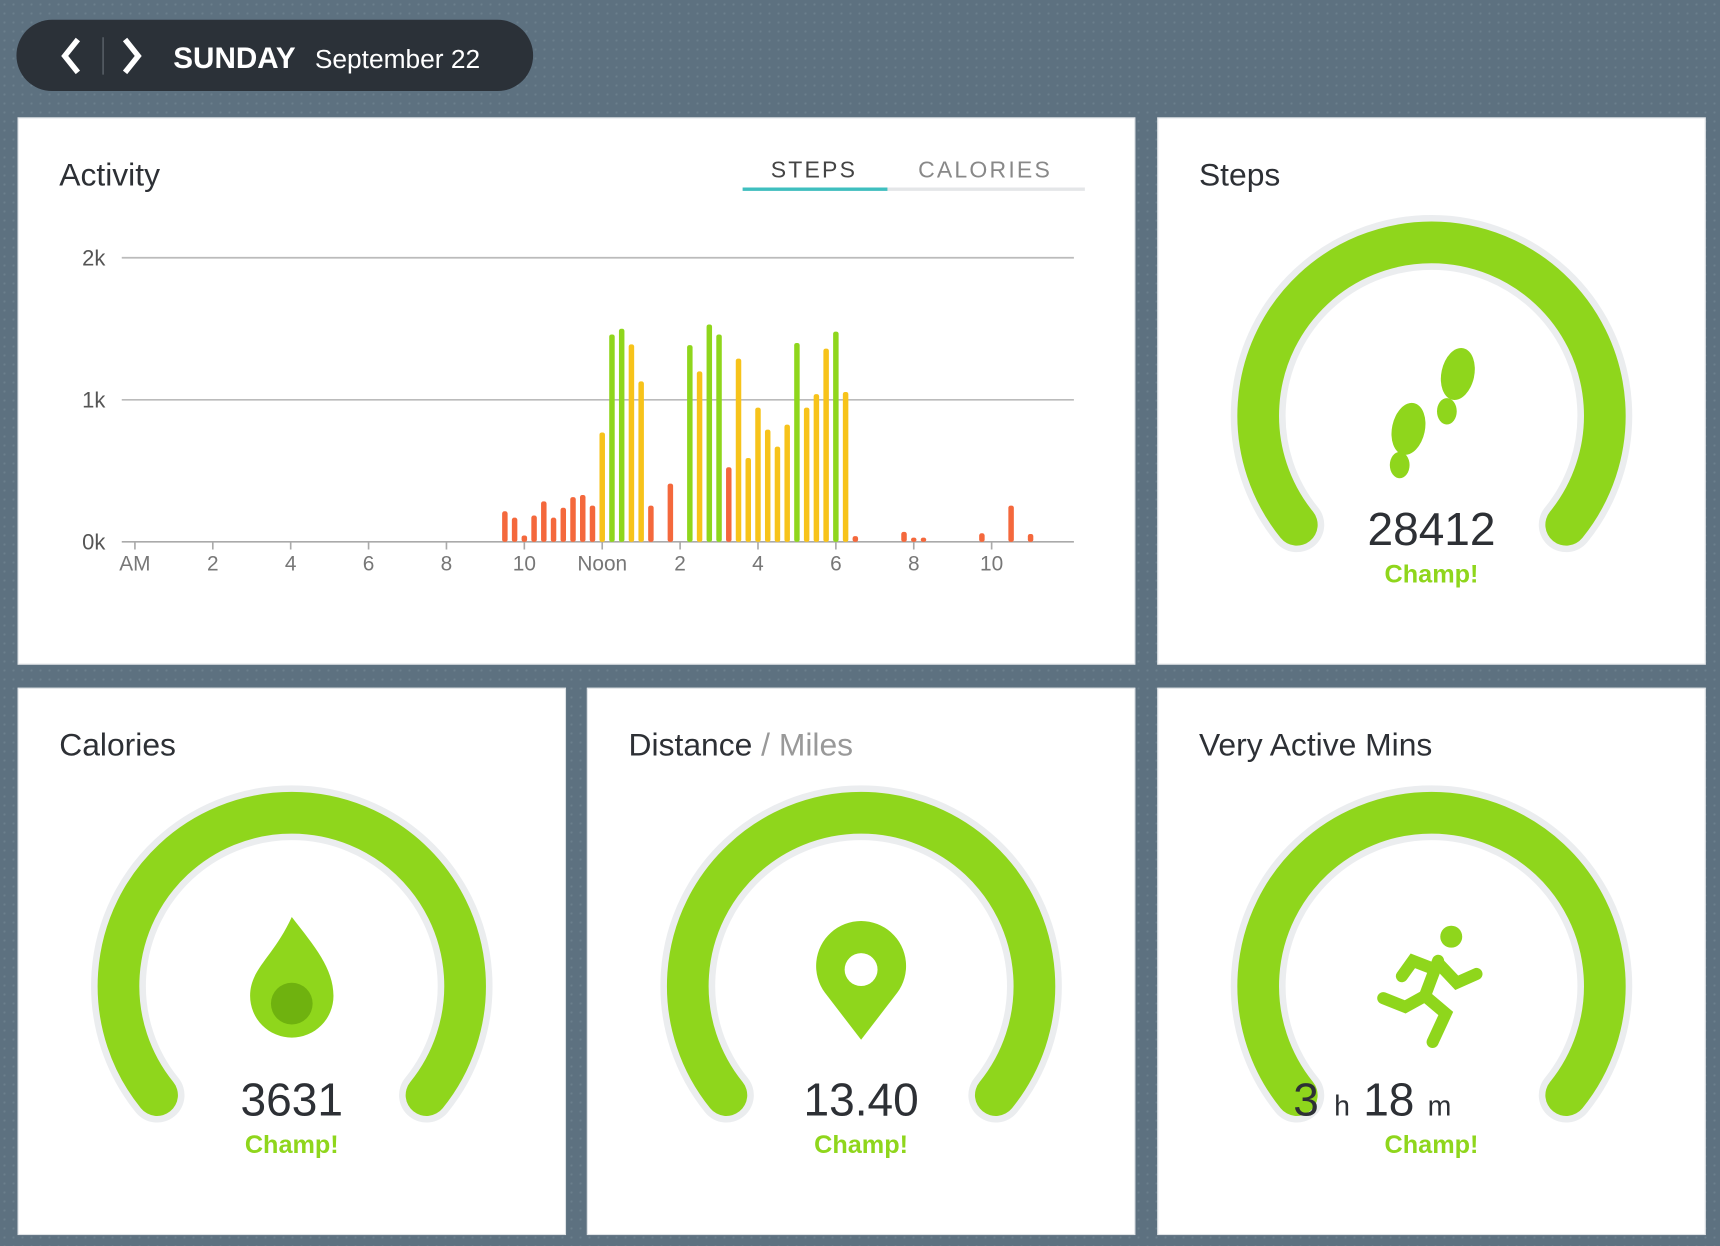 This screenshot has height=1246, width=1720. I want to click on card-title: Steps, so click(1239, 175).